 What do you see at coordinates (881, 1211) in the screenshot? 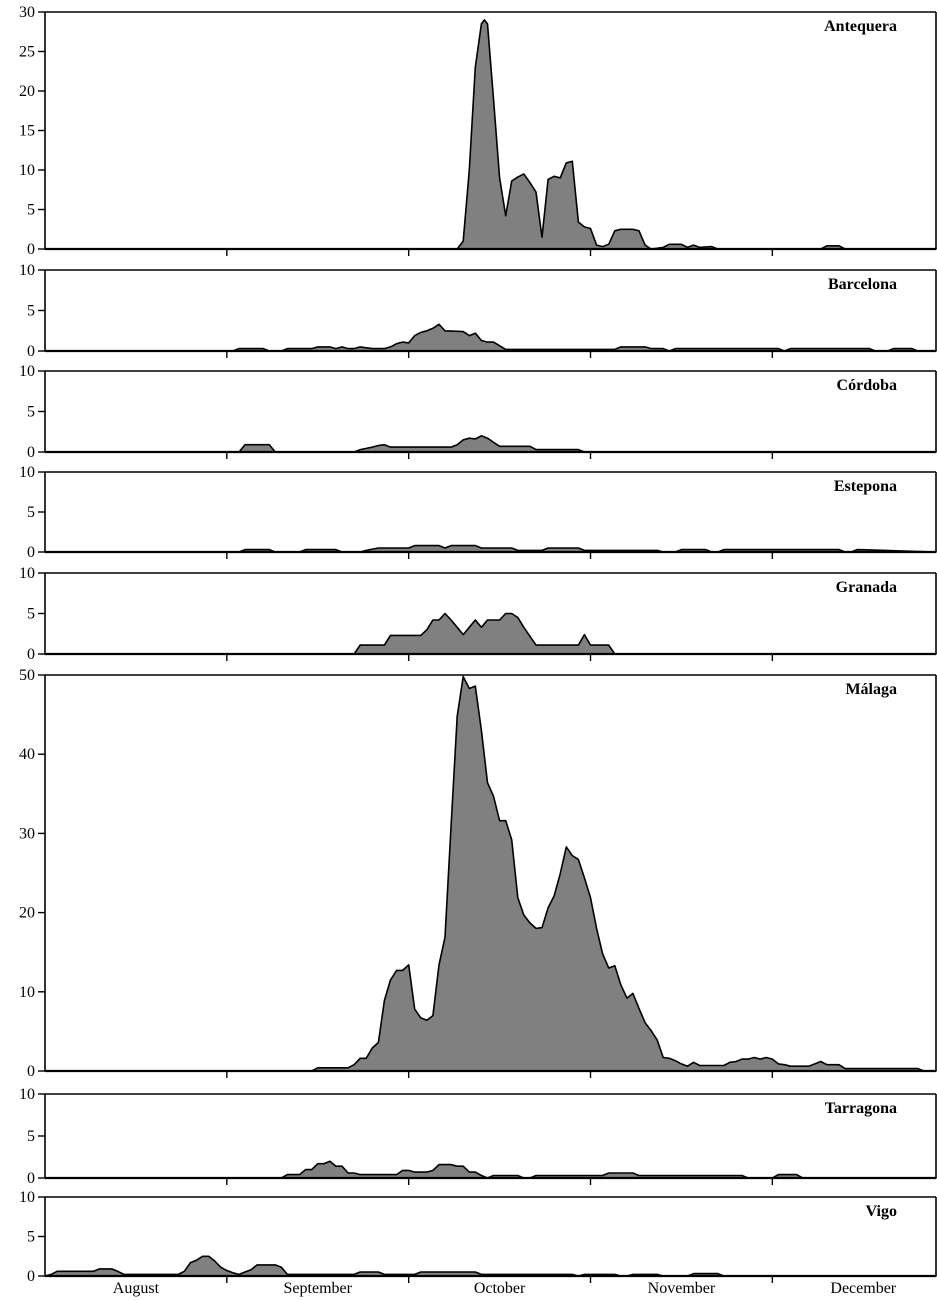
I see `panel-title-vigo: Vigo` at bounding box center [881, 1211].